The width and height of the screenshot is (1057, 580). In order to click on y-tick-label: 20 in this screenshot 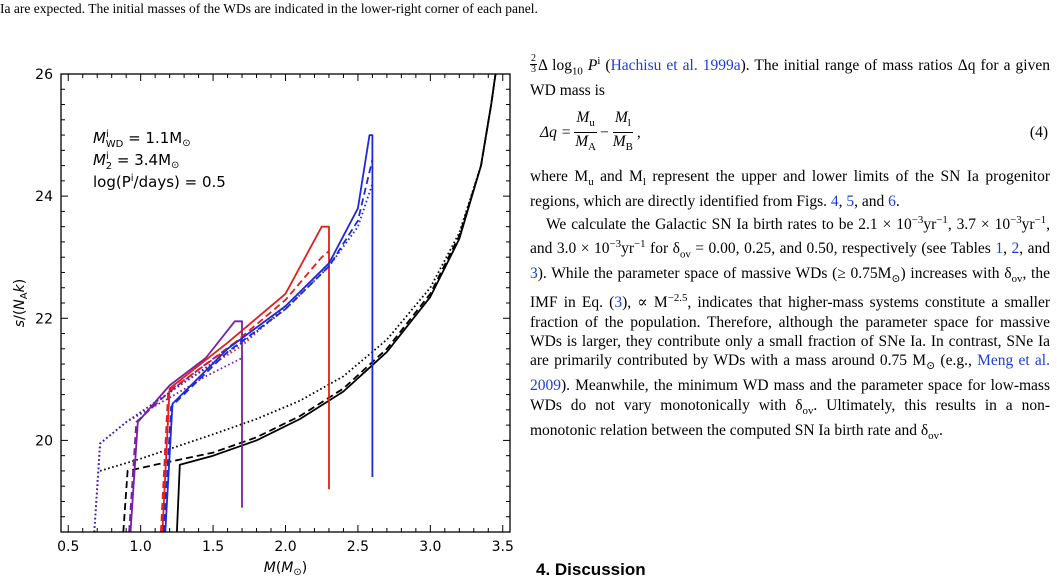, I will do `click(44, 441)`.